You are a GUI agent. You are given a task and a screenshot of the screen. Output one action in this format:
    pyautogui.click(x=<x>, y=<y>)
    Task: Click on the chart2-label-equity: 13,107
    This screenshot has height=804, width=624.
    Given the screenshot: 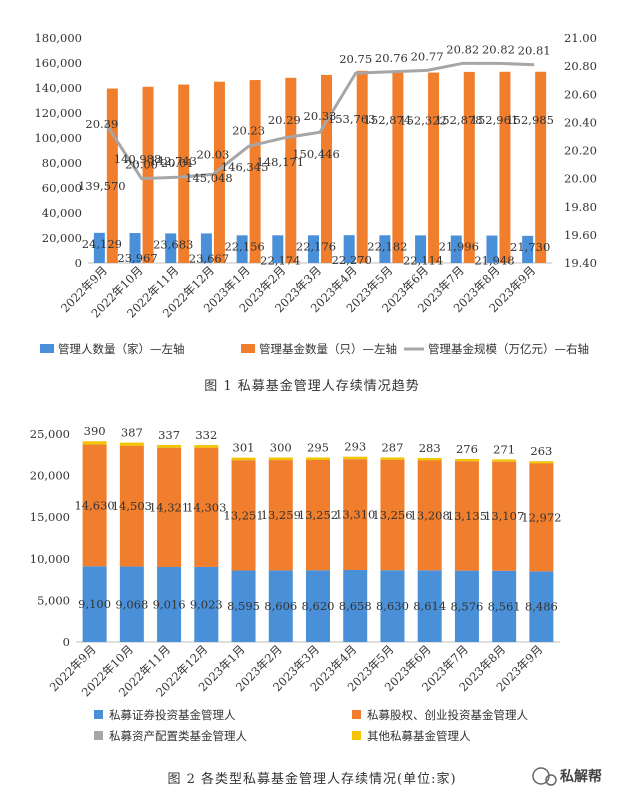 What is the action you would take?
    pyautogui.click(x=504, y=516)
    